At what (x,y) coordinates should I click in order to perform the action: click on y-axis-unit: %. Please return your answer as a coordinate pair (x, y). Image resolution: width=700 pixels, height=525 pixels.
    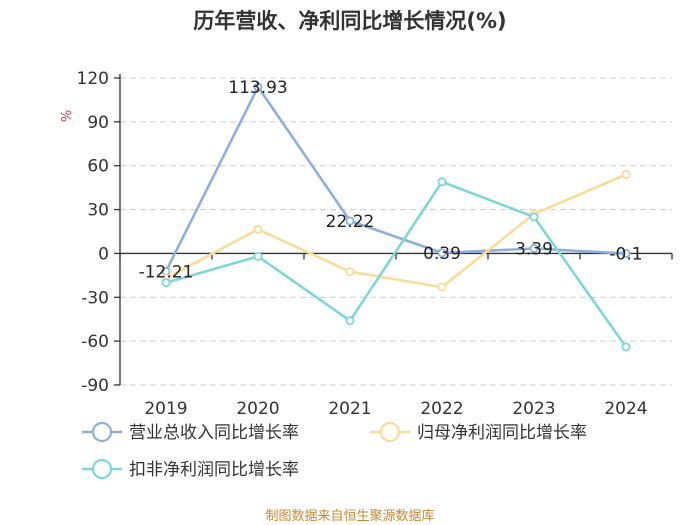
    Looking at the image, I should click on (67, 116).